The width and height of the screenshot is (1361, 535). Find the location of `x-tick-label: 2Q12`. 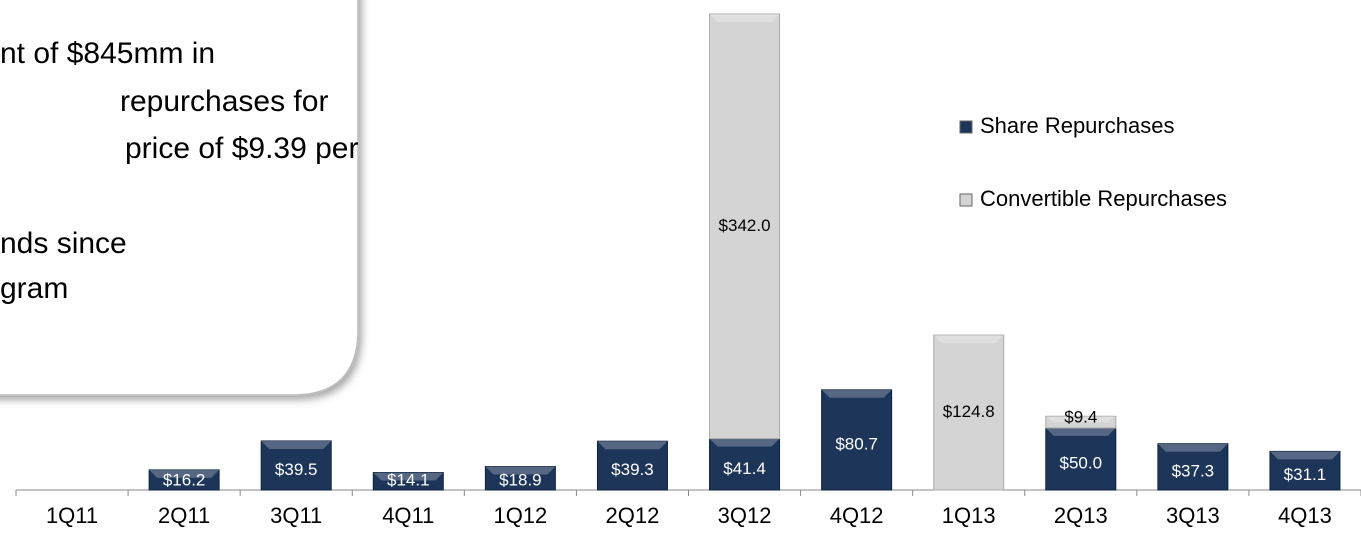

x-tick-label: 2Q12 is located at coordinates (633, 515).